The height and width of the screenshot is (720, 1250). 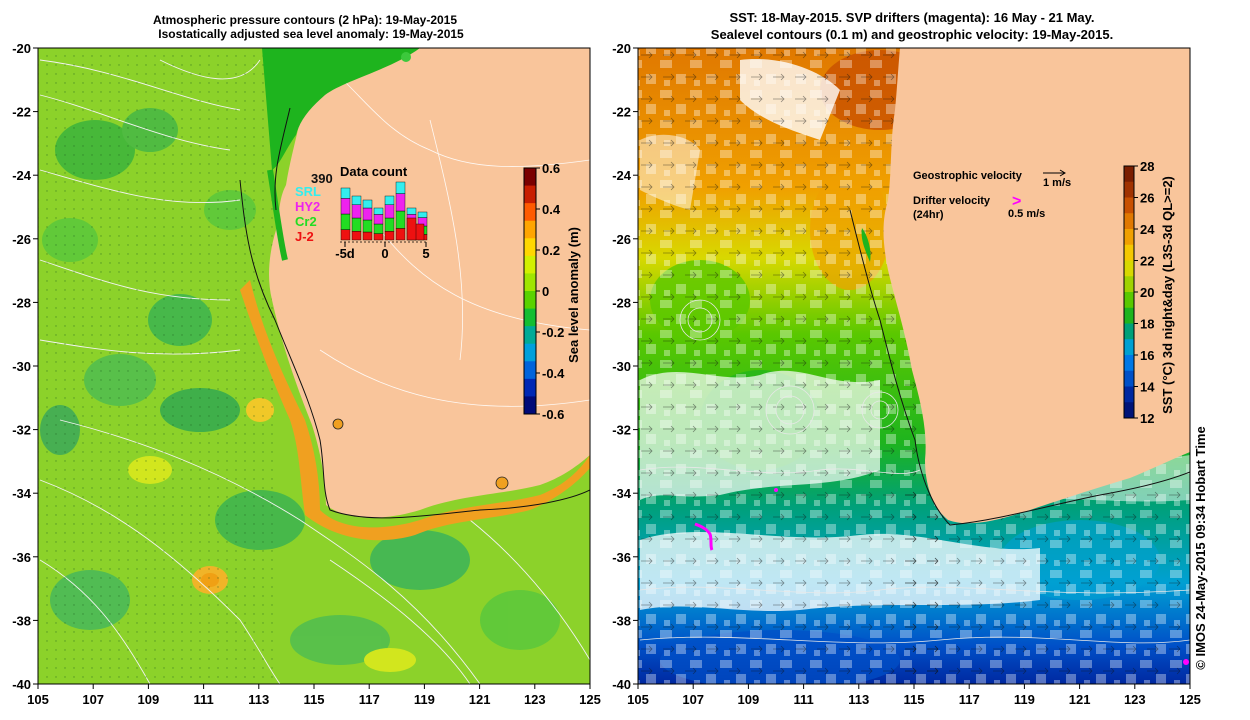 I want to click on left-colorbar-tick-label: -0.4, so click(x=553, y=373).